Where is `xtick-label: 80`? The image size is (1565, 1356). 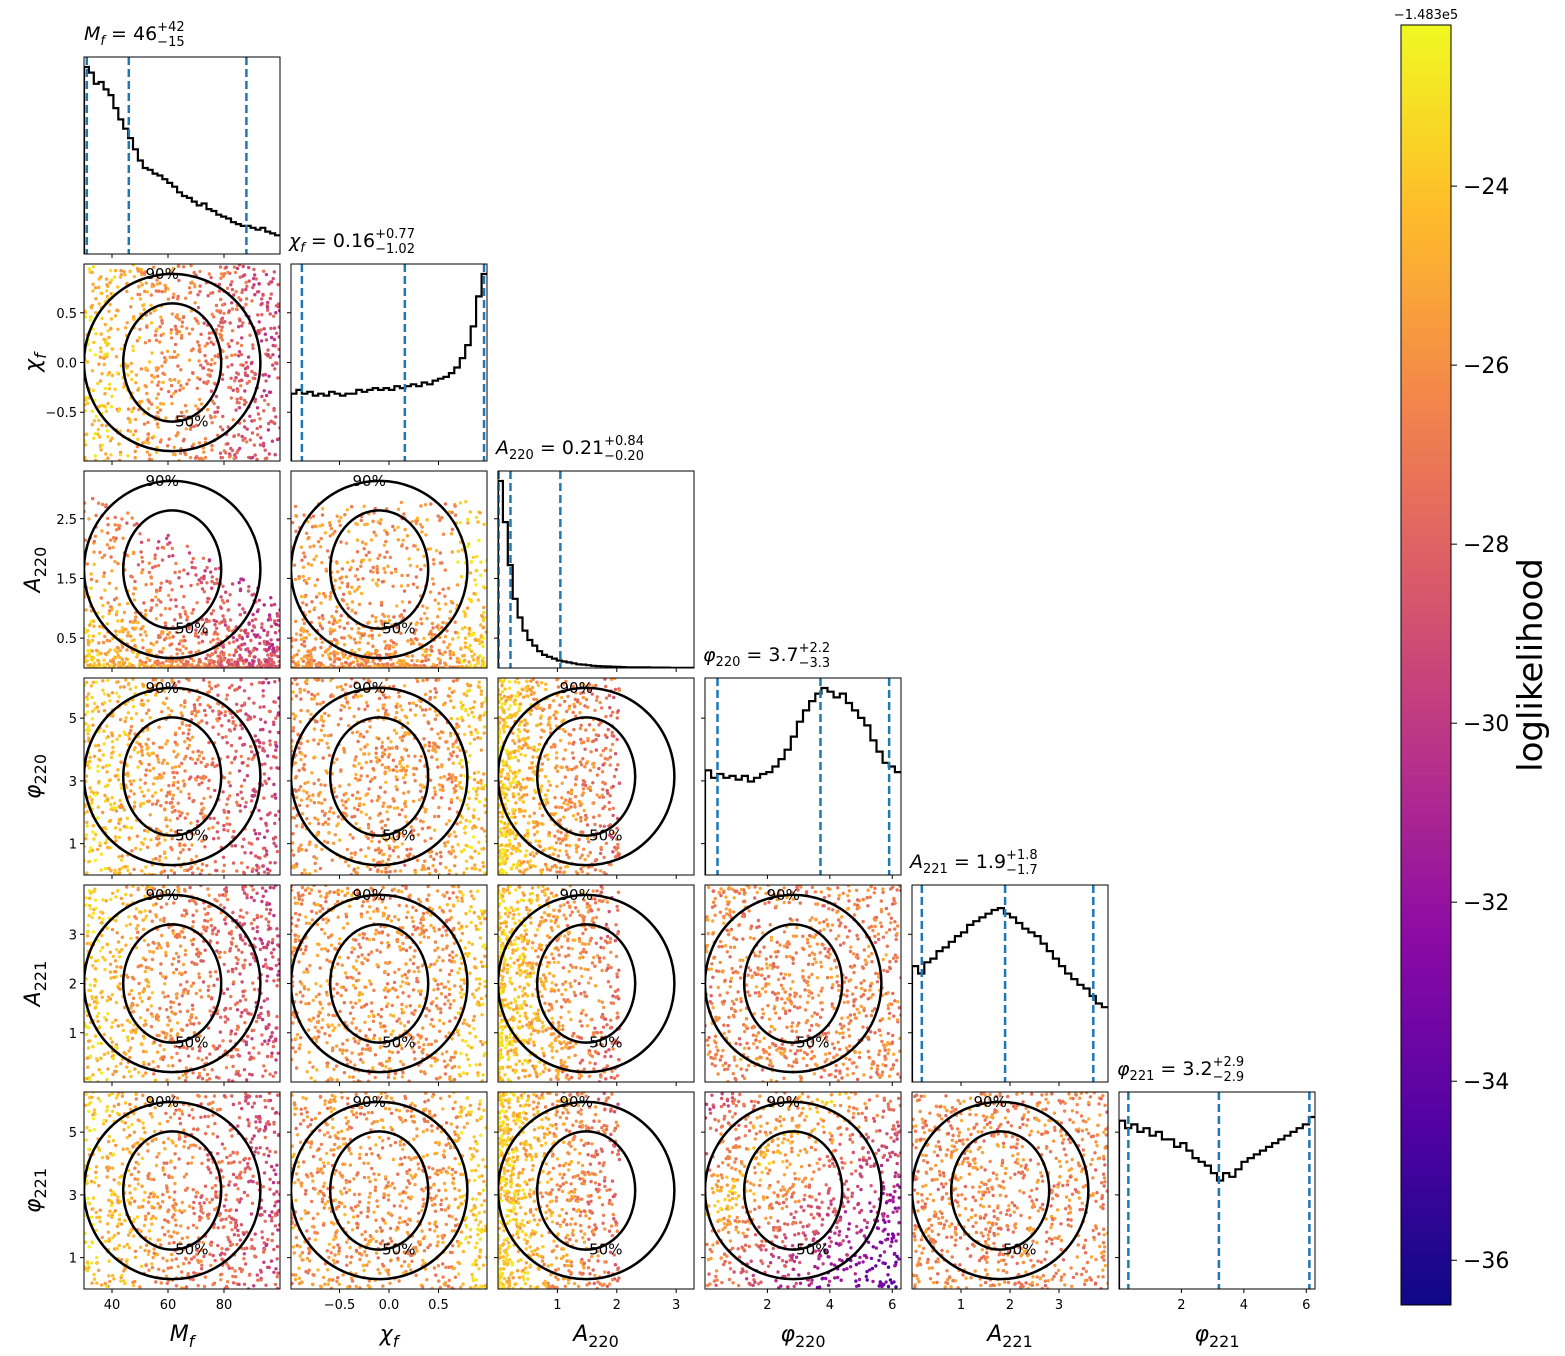
xtick-label: 80 is located at coordinates (224, 1305).